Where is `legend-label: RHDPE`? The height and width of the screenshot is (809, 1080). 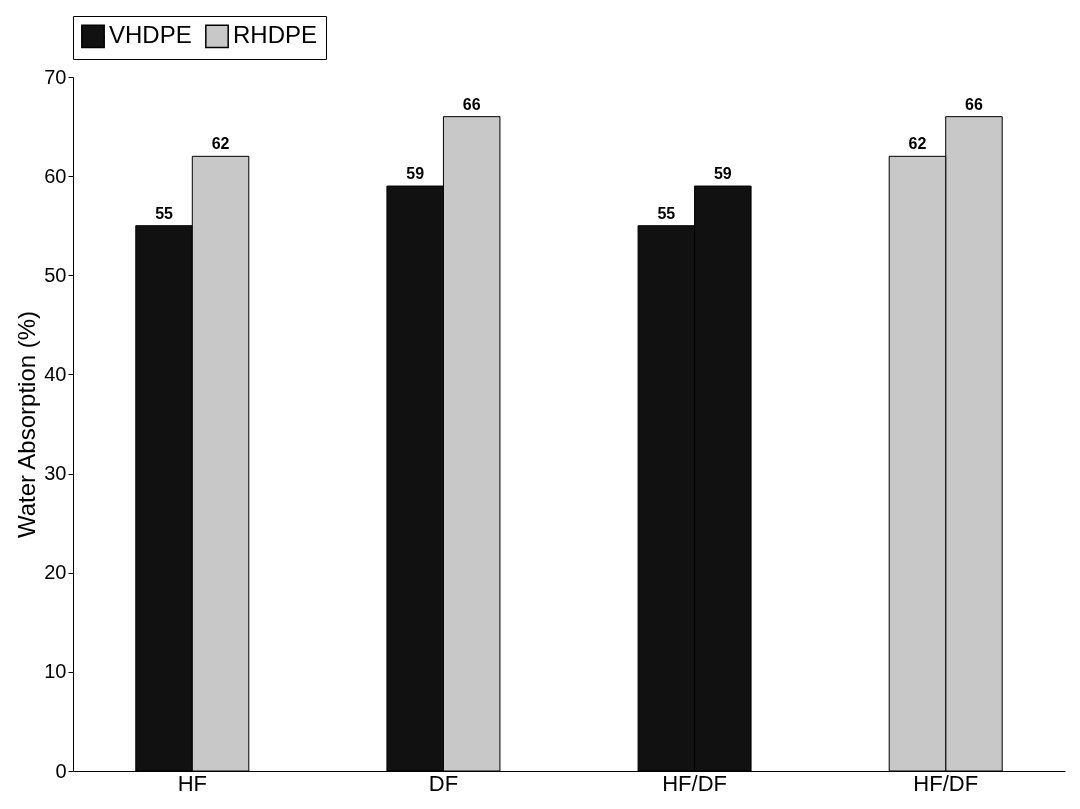 legend-label: RHDPE is located at coordinates (275, 35).